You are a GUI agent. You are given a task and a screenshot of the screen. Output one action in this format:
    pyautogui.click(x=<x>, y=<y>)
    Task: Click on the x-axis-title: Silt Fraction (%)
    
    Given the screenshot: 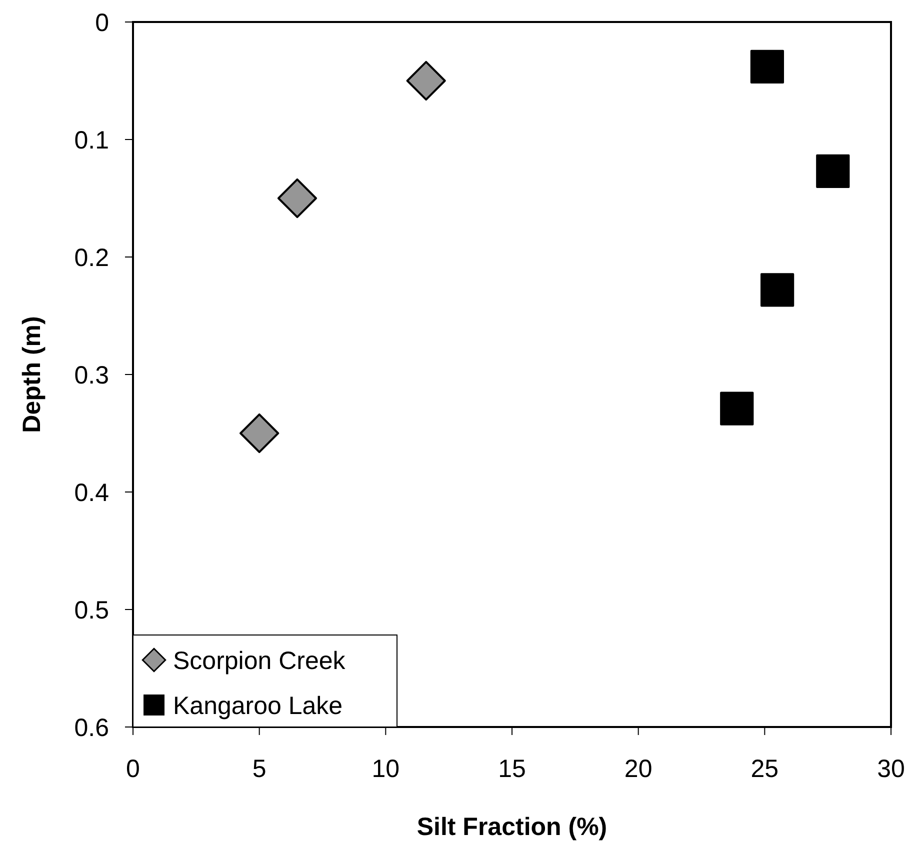 What is the action you would take?
    pyautogui.click(x=512, y=827)
    